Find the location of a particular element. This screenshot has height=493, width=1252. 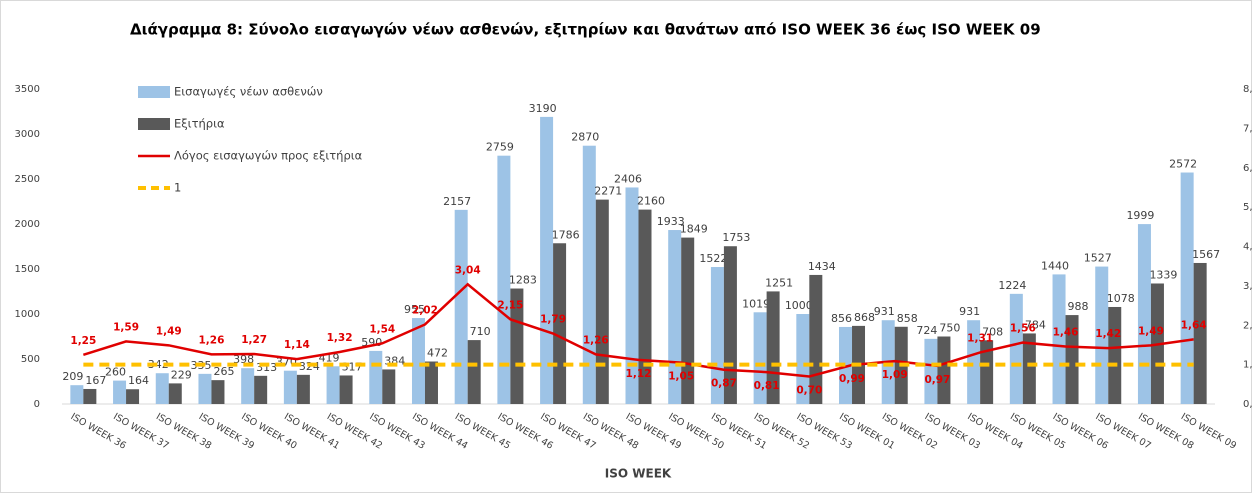

bar-value-label: 1000 is located at coordinates (799, 305).